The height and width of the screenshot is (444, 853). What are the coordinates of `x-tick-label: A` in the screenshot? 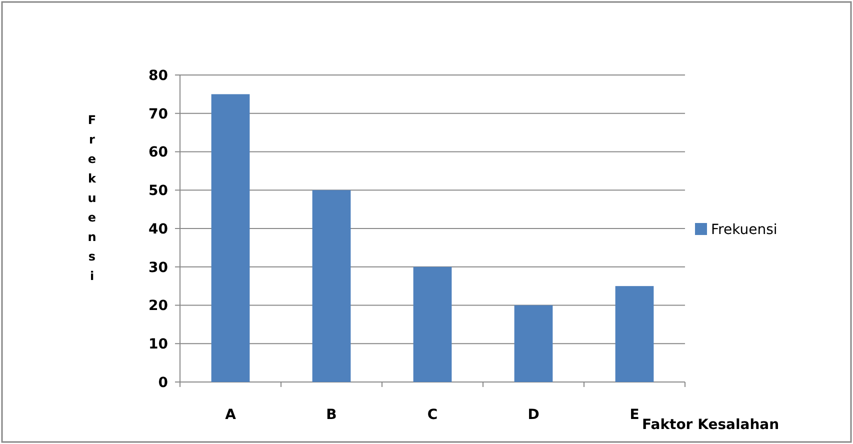 It's located at (230, 415).